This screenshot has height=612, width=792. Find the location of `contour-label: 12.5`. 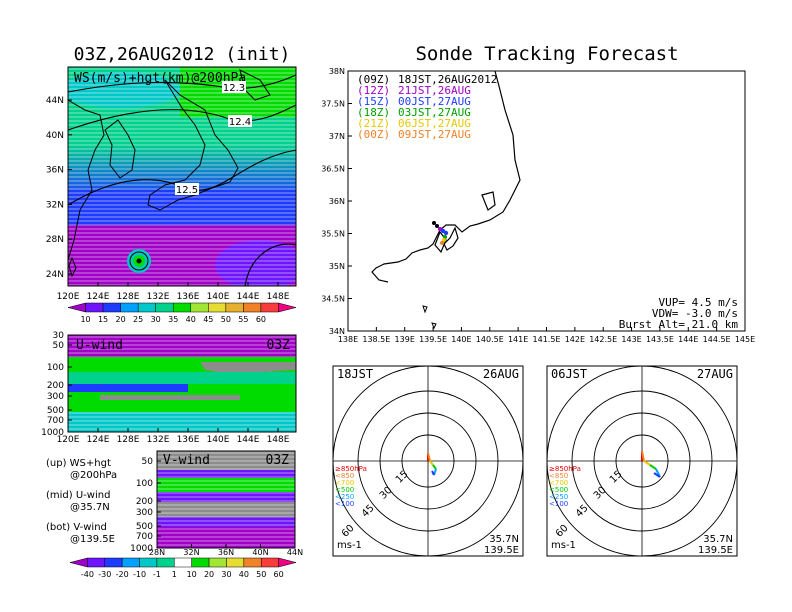

contour-label: 12.5 is located at coordinates (187, 190).